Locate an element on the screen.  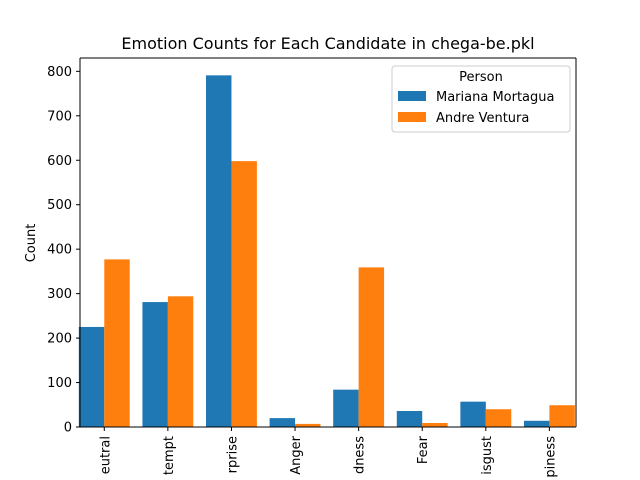
y-tick-label: 300 is located at coordinates (59, 294).